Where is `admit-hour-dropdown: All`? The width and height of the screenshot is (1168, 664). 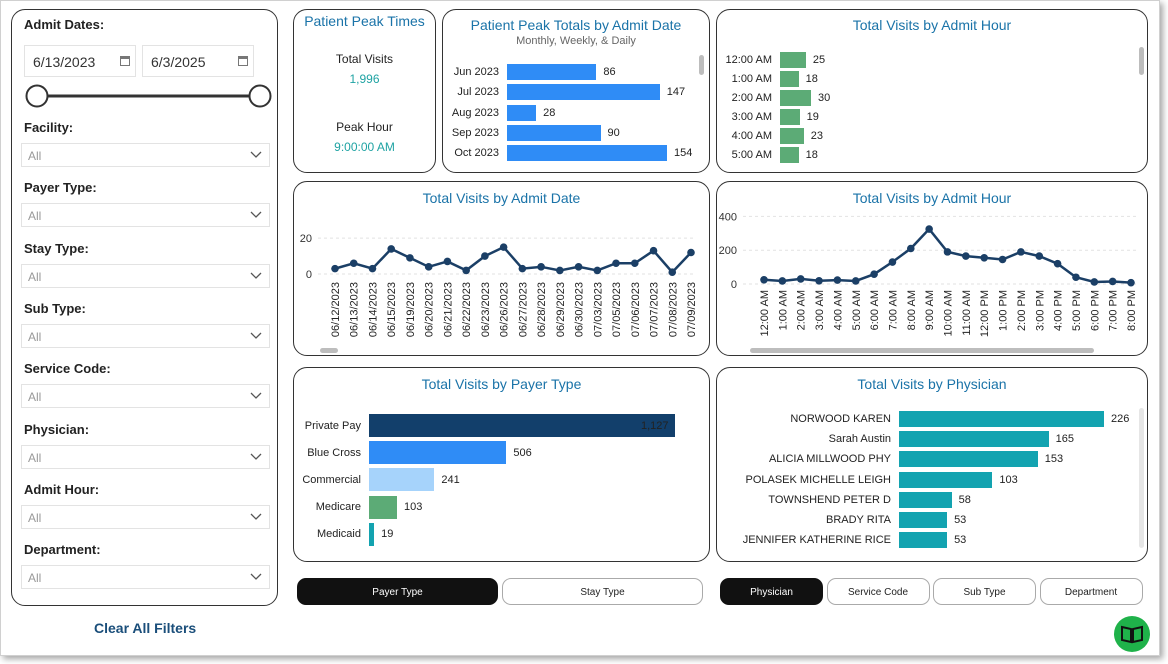 admit-hour-dropdown: All is located at coordinates (145, 516).